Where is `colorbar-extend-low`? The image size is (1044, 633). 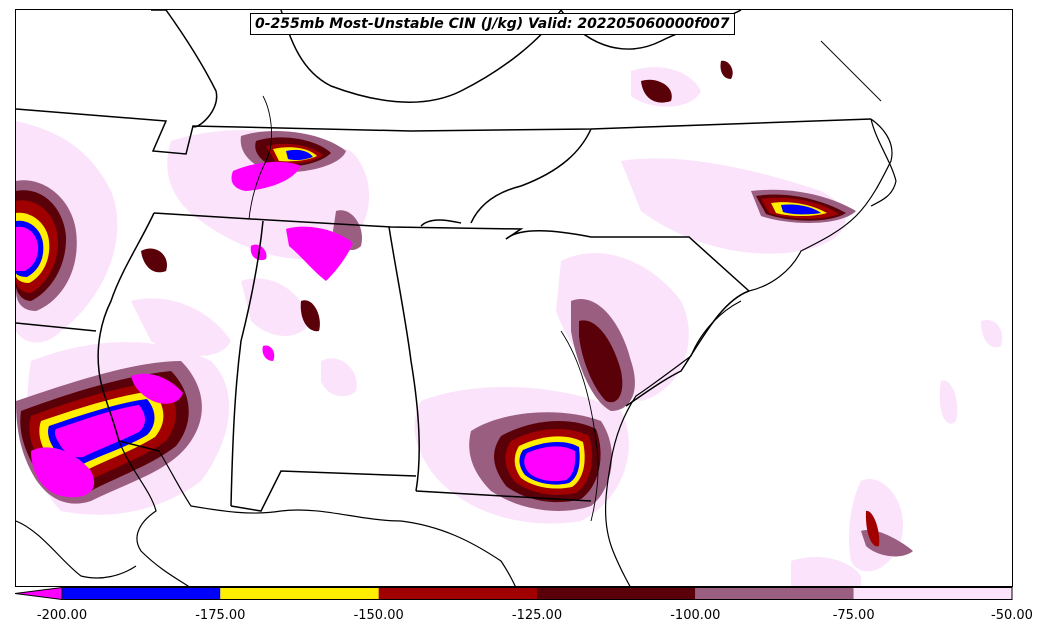
colorbar-extend-low is located at coordinates (39, 593).